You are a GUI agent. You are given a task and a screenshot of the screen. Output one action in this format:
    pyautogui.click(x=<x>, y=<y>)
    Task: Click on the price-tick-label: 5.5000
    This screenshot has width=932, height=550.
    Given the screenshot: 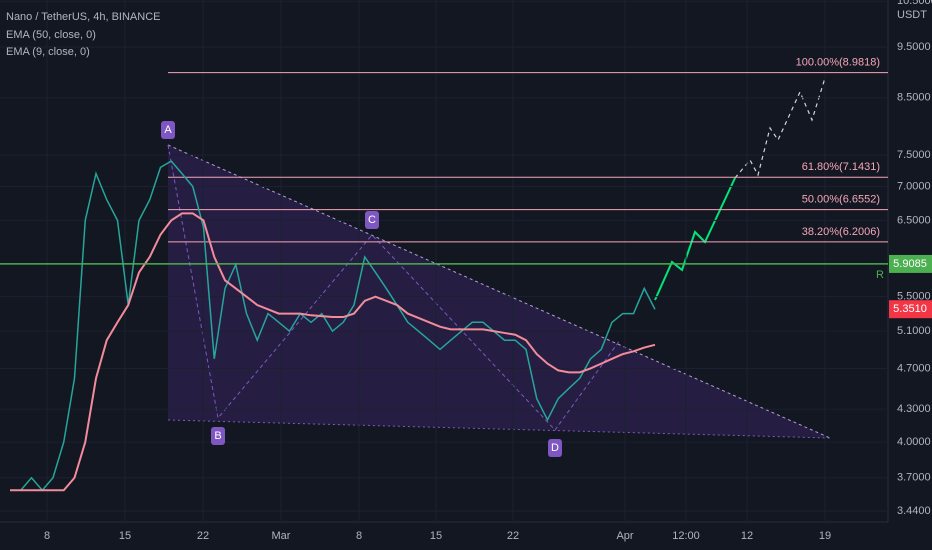 What is the action you would take?
    pyautogui.click(x=914, y=297)
    